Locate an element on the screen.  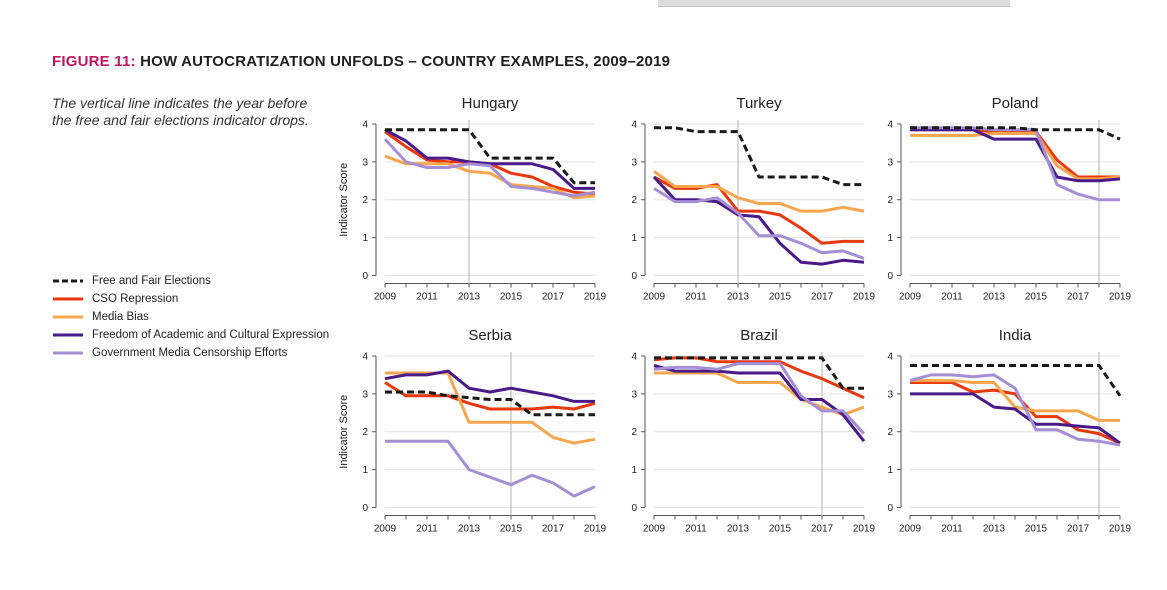
legend-item: Free and Fair Elections is located at coordinates (190, 281).